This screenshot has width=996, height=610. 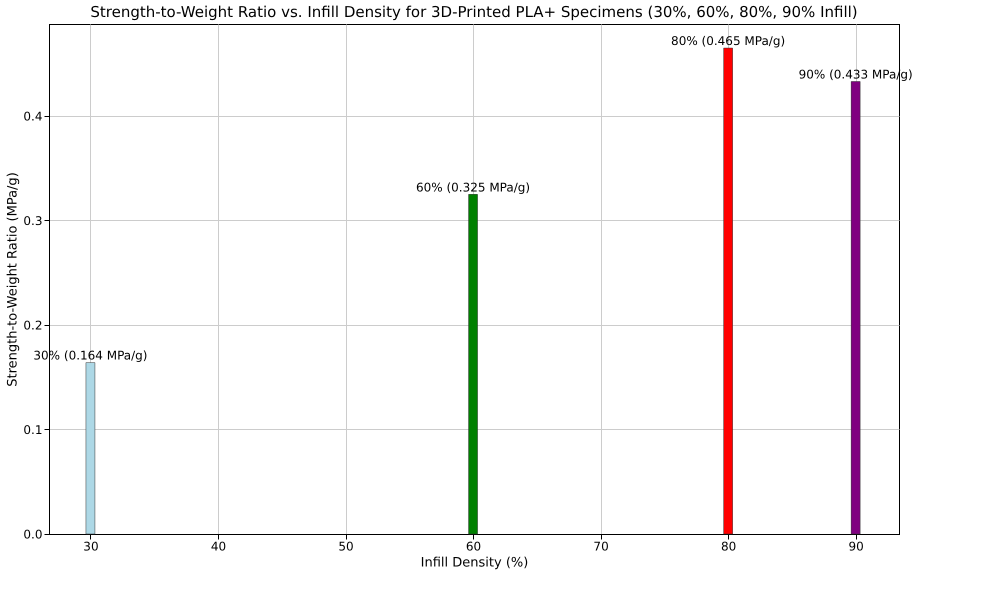 What do you see at coordinates (728, 547) in the screenshot?
I see `x-tick-label: 80` at bounding box center [728, 547].